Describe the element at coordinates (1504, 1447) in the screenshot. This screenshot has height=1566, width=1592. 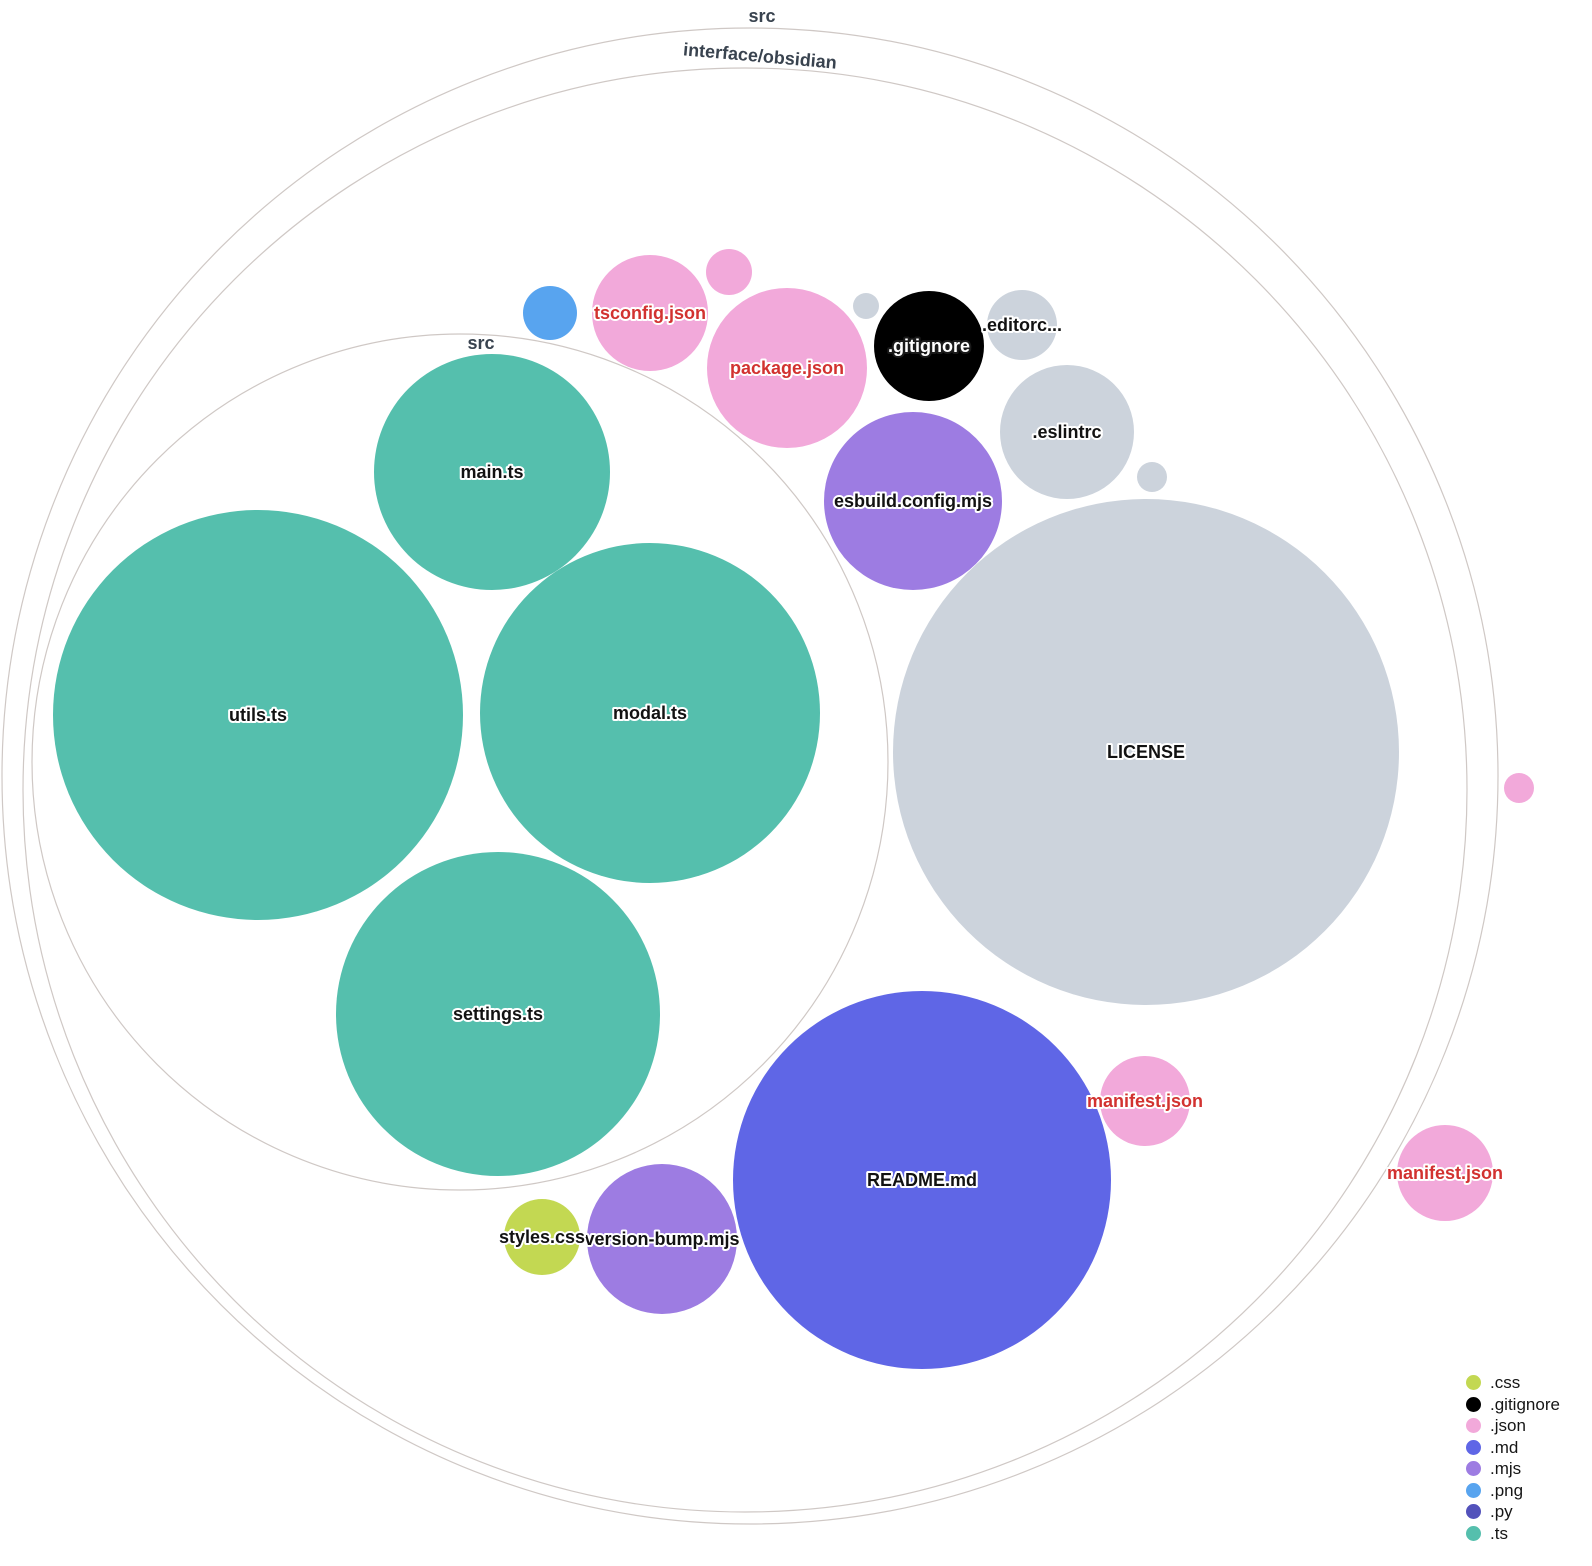
I see `legend-label-md: .md` at that location.